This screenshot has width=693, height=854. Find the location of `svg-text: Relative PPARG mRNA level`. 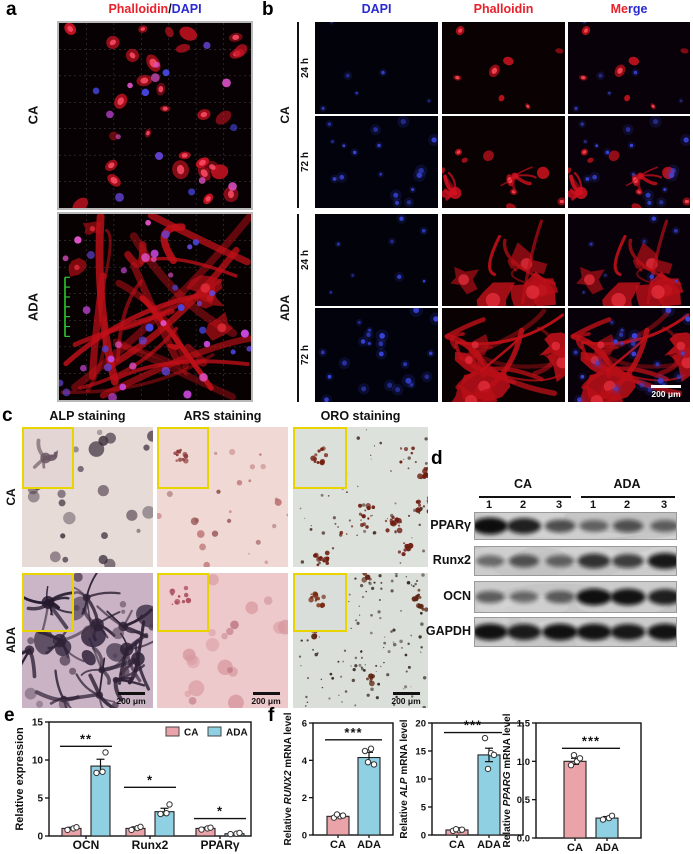

svg-text: Relative PPARG mRNA level is located at coordinates (507, 780).